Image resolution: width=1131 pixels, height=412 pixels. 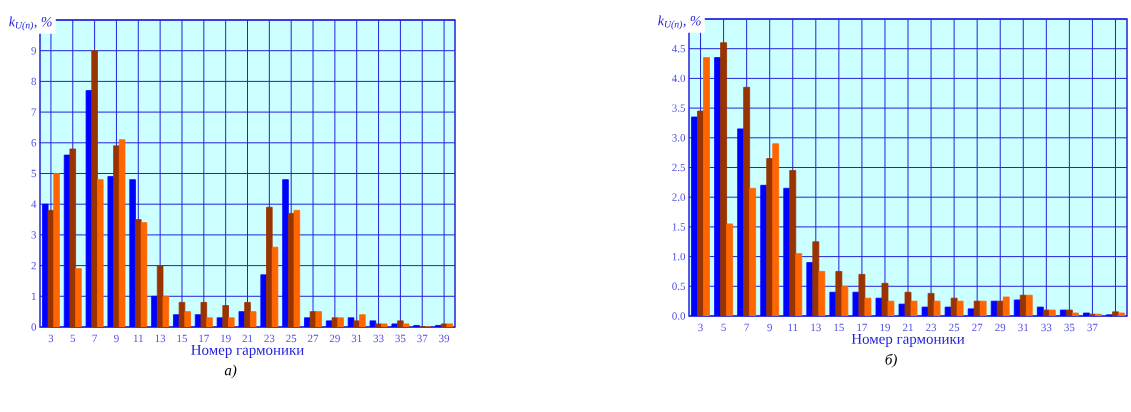 I want to click on y-tick-label: 4.5, so click(x=679, y=49).